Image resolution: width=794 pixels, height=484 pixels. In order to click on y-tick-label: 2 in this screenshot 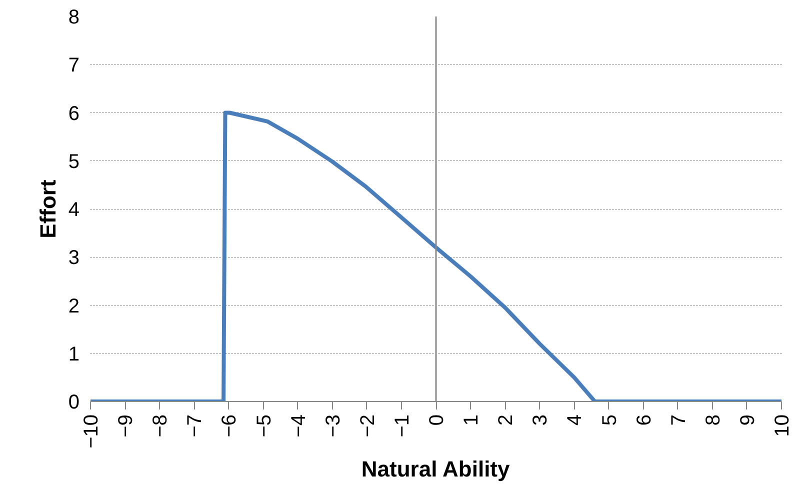, I will do `click(74, 306)`.